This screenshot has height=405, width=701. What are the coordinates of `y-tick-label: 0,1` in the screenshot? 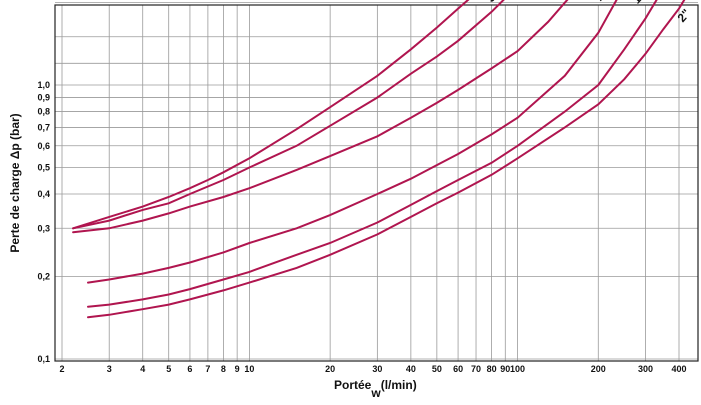 It's located at (43, 359).